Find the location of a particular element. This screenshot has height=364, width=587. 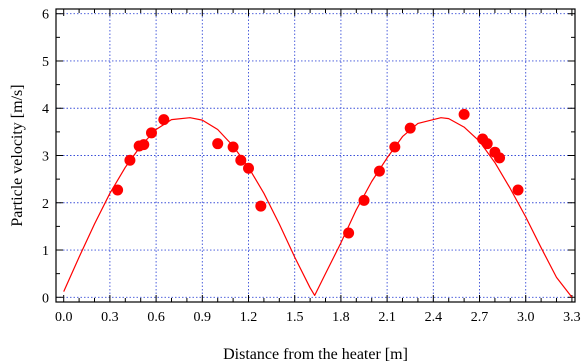

x-tick-label: 3.0 is located at coordinates (526, 317).